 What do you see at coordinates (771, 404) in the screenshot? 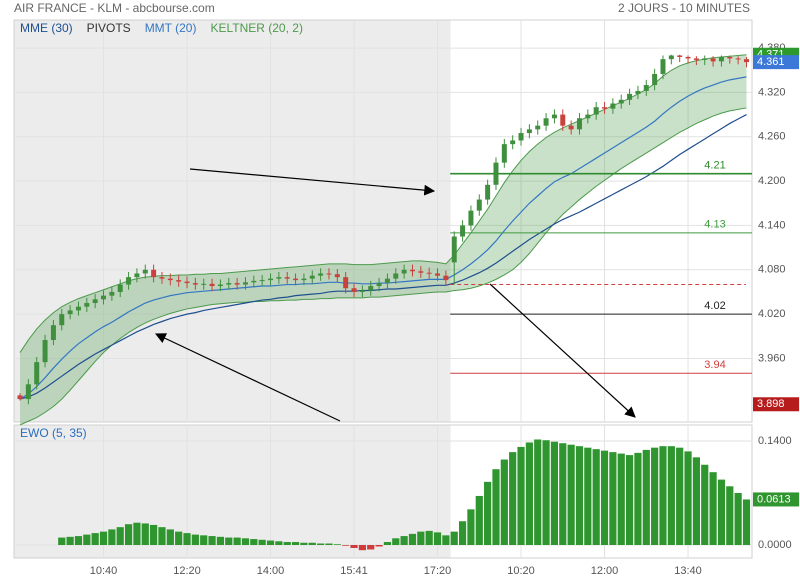
I see `price-box-label: 3.898` at bounding box center [771, 404].